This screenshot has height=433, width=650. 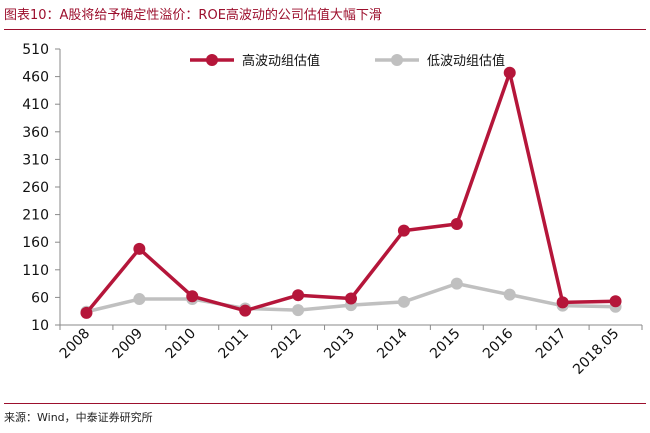 What do you see at coordinates (35, 105) in the screenshot?
I see `y-tick-label: 410` at bounding box center [35, 105].